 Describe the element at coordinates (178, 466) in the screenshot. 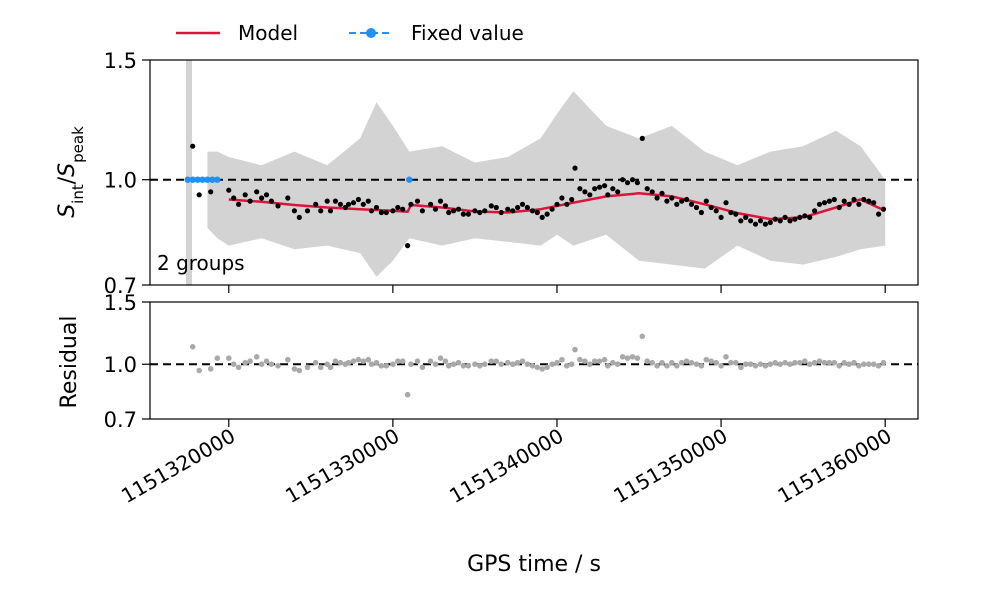

I see `x-tick-label: 1151320000` at that location.